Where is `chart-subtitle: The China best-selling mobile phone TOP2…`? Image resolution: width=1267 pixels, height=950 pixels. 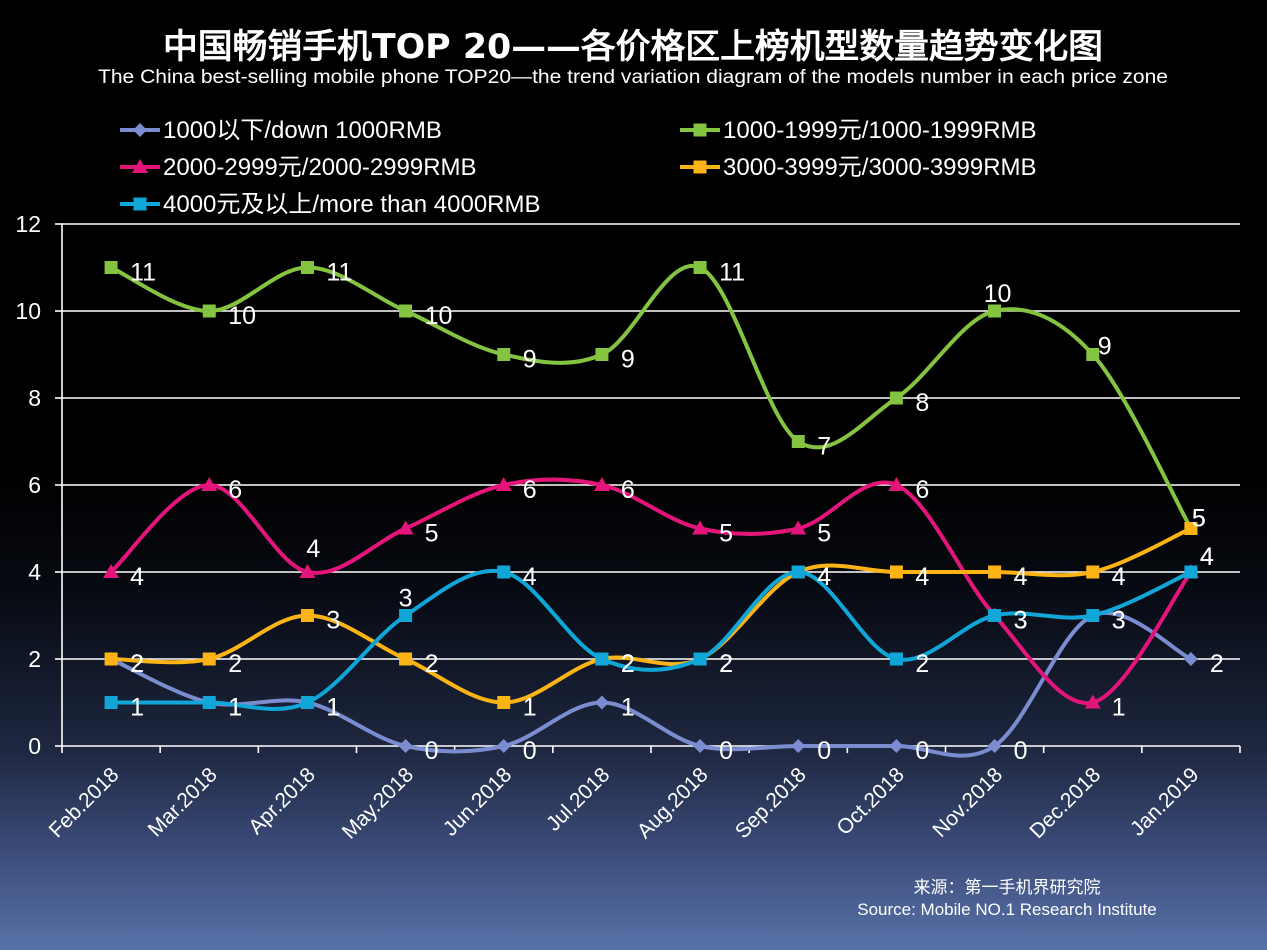
chart-subtitle: The China best-selling mobile phone TOP2… is located at coordinates (633, 77).